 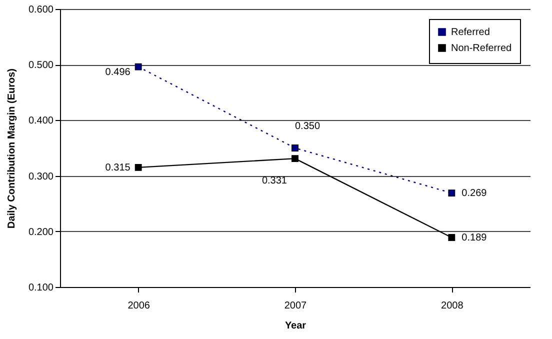 What do you see at coordinates (41, 232) in the screenshot?
I see `y-tick-label: 0.200` at bounding box center [41, 232].